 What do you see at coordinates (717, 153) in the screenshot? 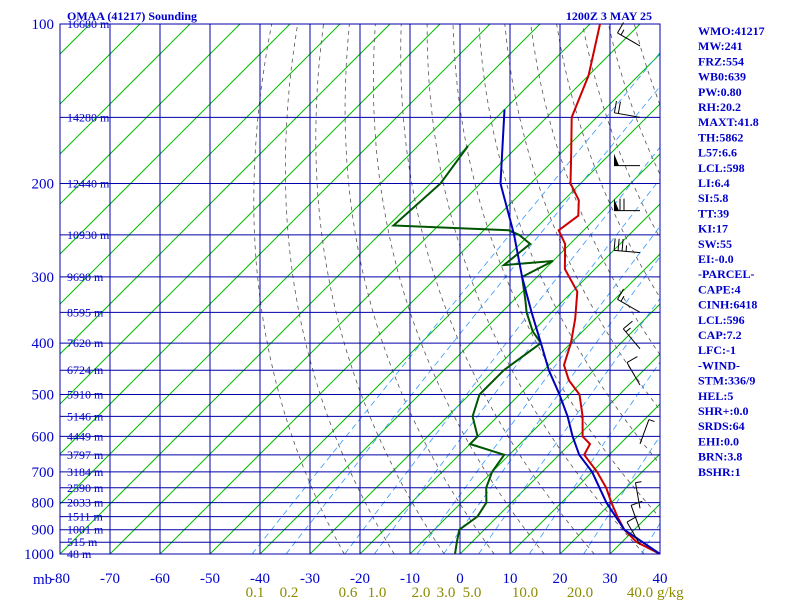
I see `stat-line: L57:6.6` at bounding box center [717, 153].